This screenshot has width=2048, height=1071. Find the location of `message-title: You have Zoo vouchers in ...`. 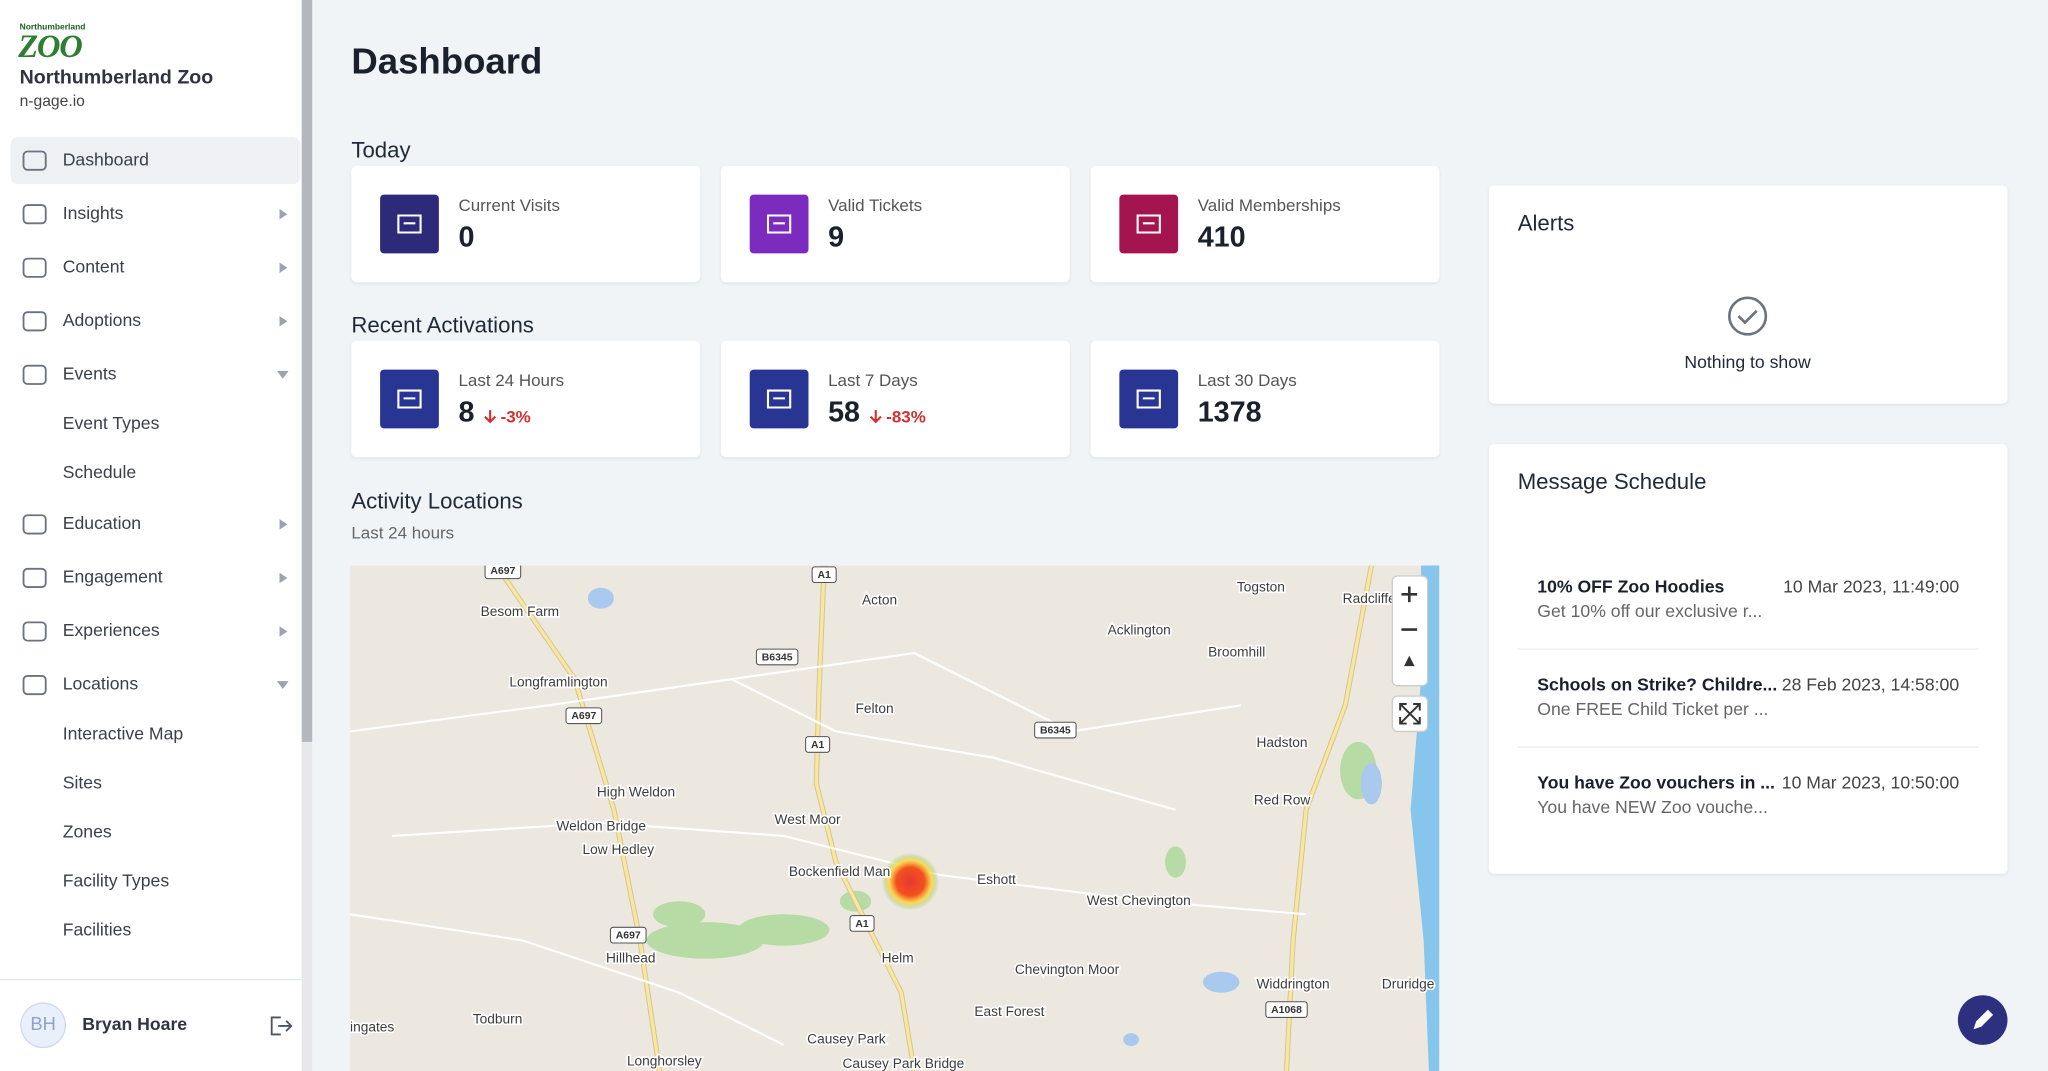

message-title: You have Zoo vouchers in ... is located at coordinates (1656, 782).